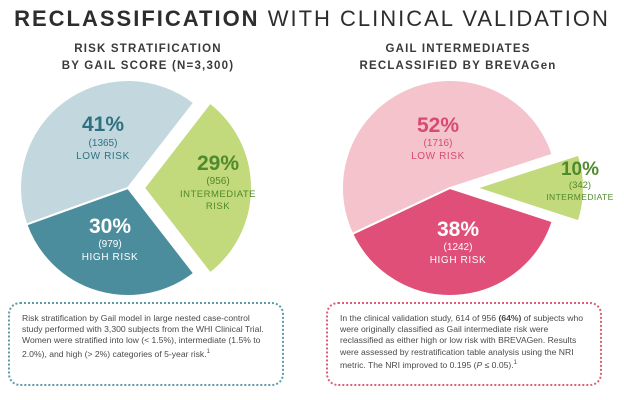 This screenshot has height=400, width=624. What do you see at coordinates (103, 124) in the screenshot?
I see `left-low-percent: 41%` at bounding box center [103, 124].